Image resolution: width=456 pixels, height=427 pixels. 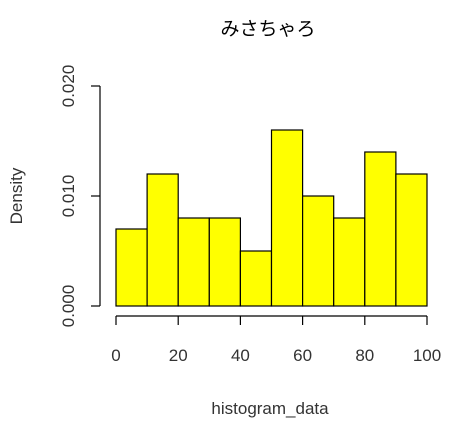 I want to click on x-axis-title: histogram_data, so click(x=270, y=408).